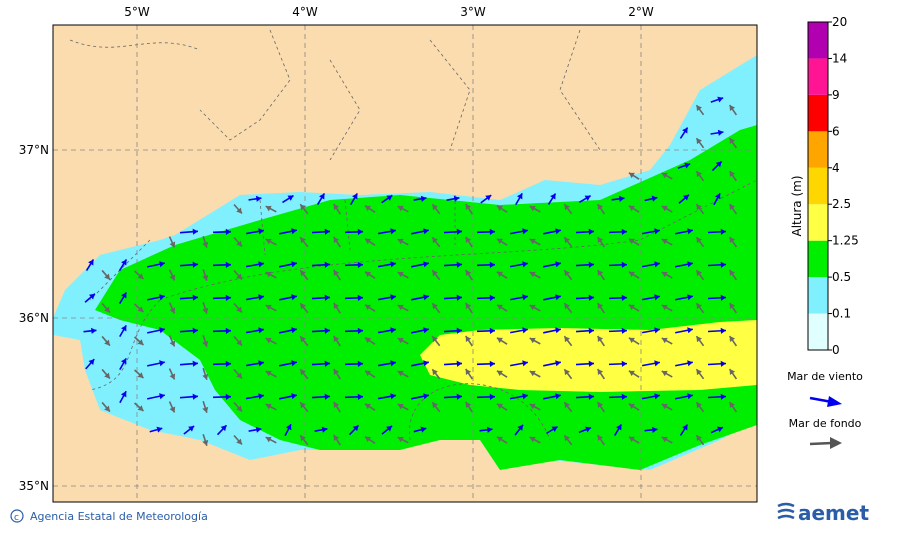  I want to click on colorbar-frame, so click(818, 186).